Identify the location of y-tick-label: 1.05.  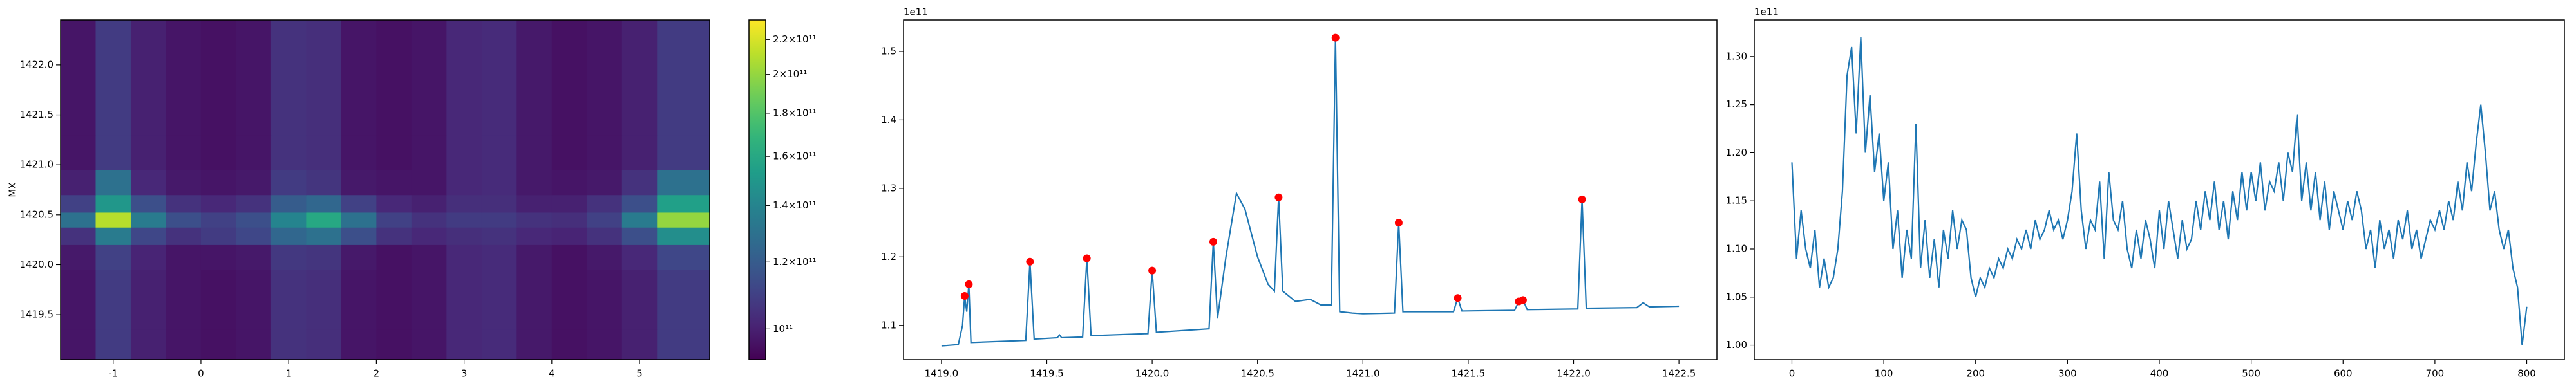
(1737, 296).